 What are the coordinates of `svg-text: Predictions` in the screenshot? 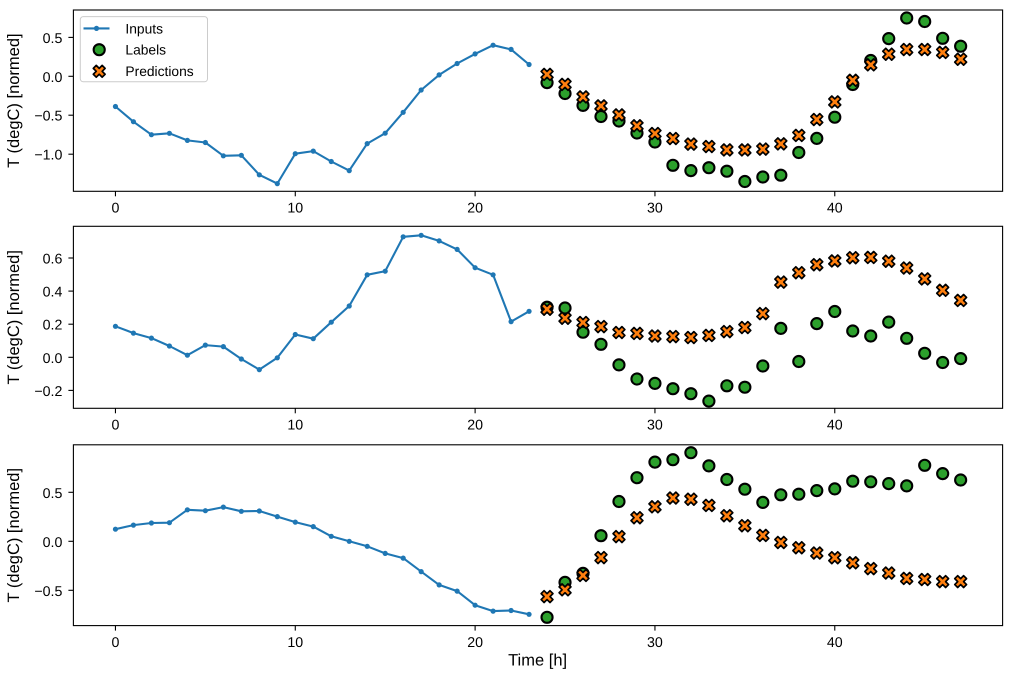 It's located at (159, 71).